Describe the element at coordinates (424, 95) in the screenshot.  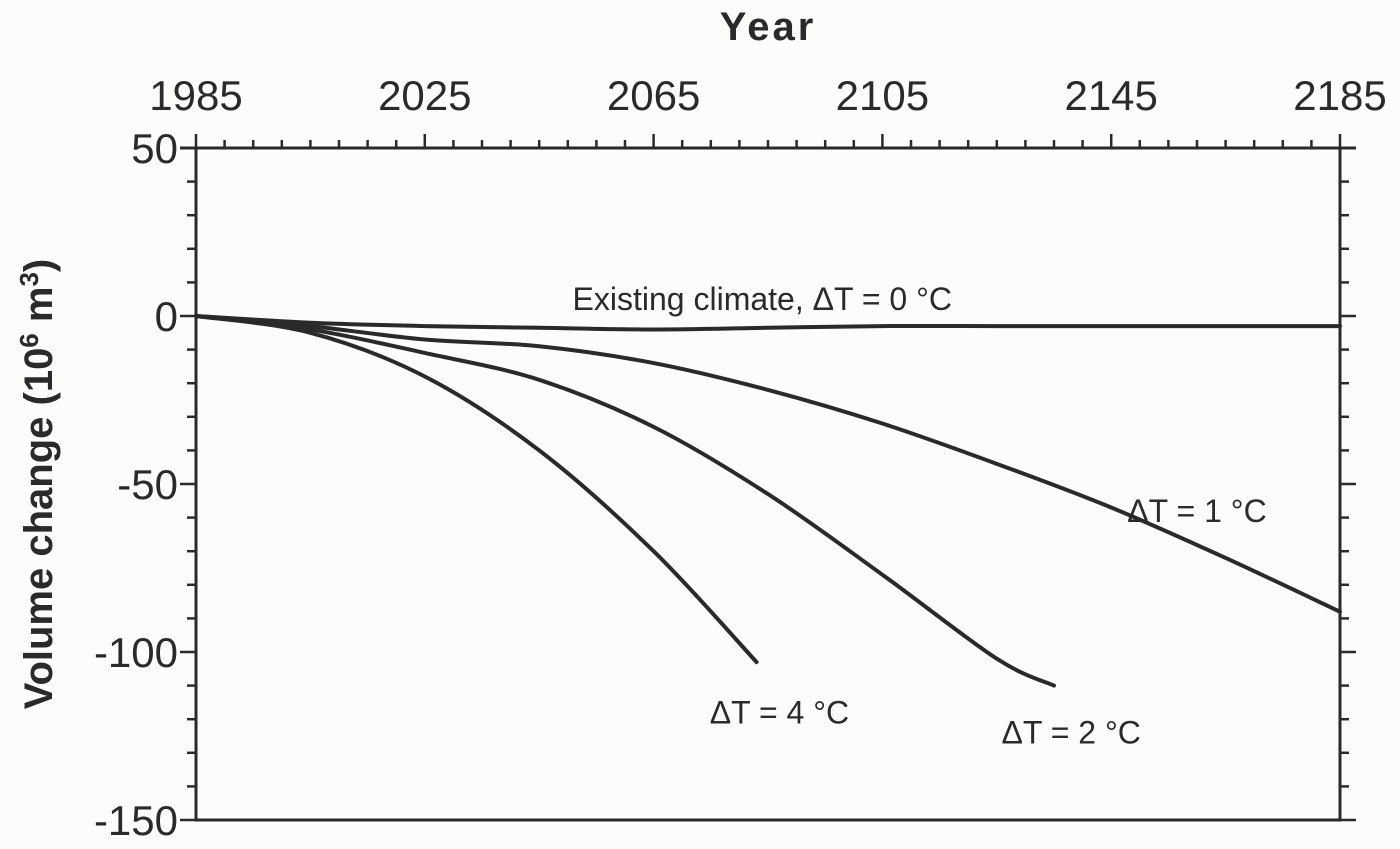
I see `x-tick-label: 2025` at that location.